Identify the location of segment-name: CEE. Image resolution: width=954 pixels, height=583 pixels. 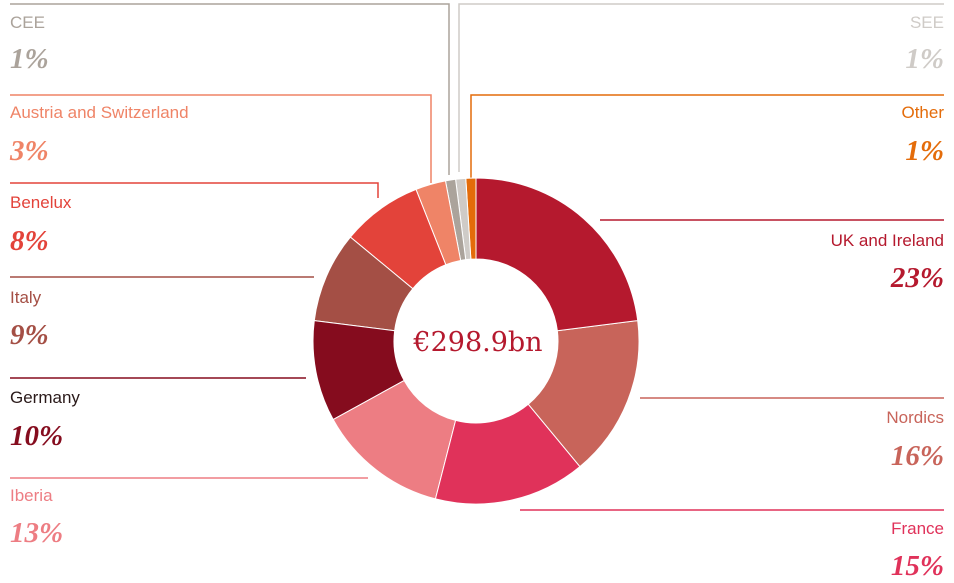
(27, 22).